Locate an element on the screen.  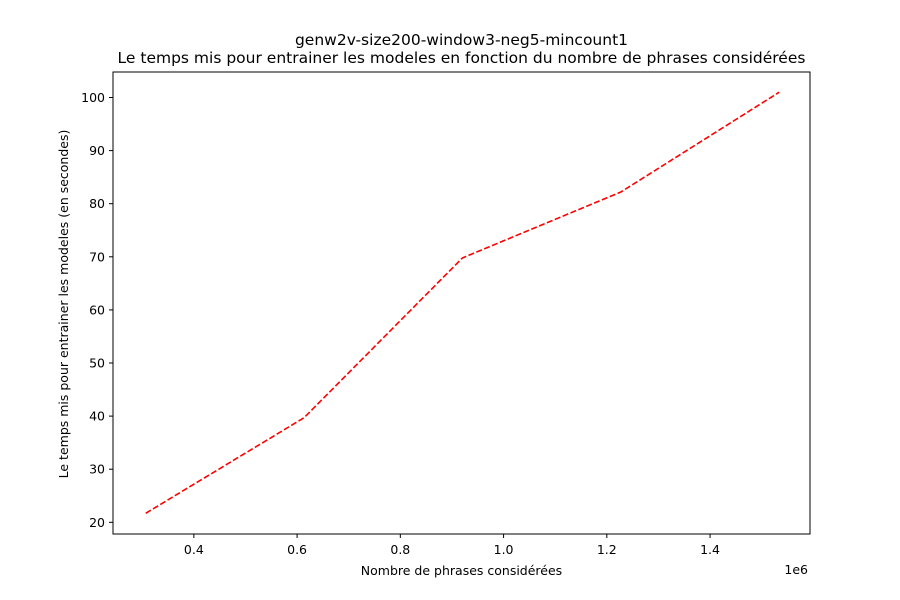
y-tick-label: 80 is located at coordinates (97, 203).